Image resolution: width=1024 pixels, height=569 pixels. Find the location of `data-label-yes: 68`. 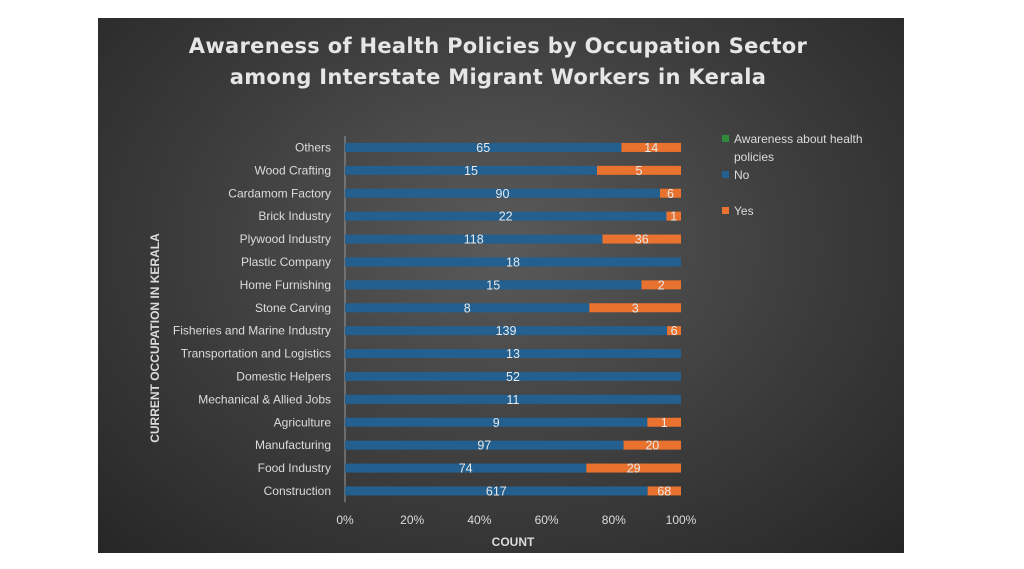

data-label-yes: 68 is located at coordinates (664, 491).